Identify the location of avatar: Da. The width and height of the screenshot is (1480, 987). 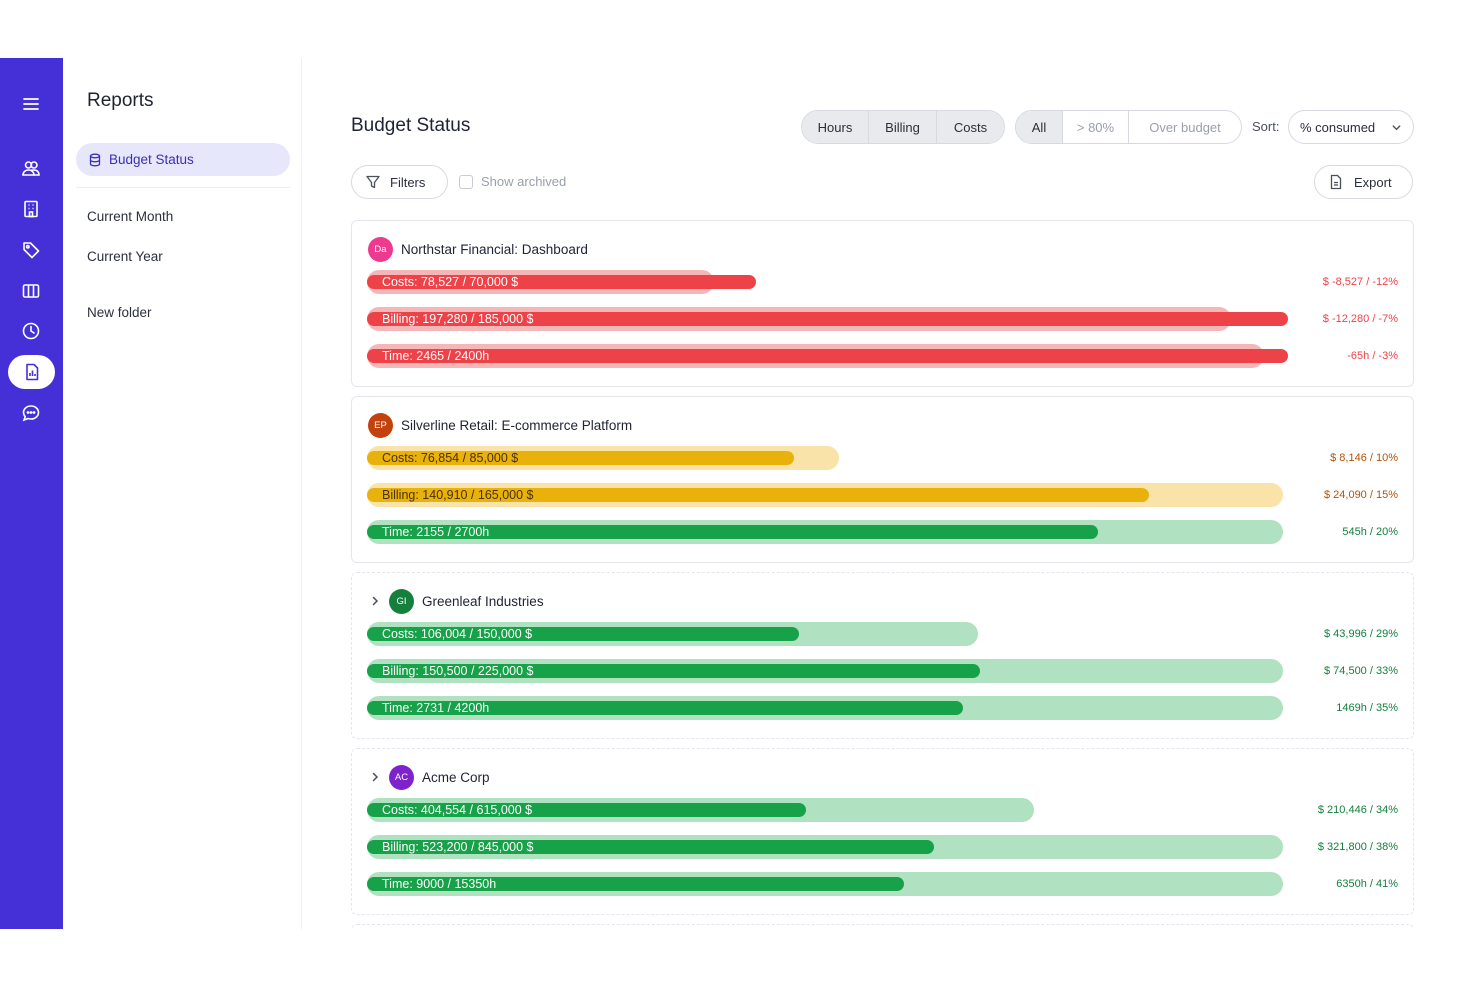
(380, 249).